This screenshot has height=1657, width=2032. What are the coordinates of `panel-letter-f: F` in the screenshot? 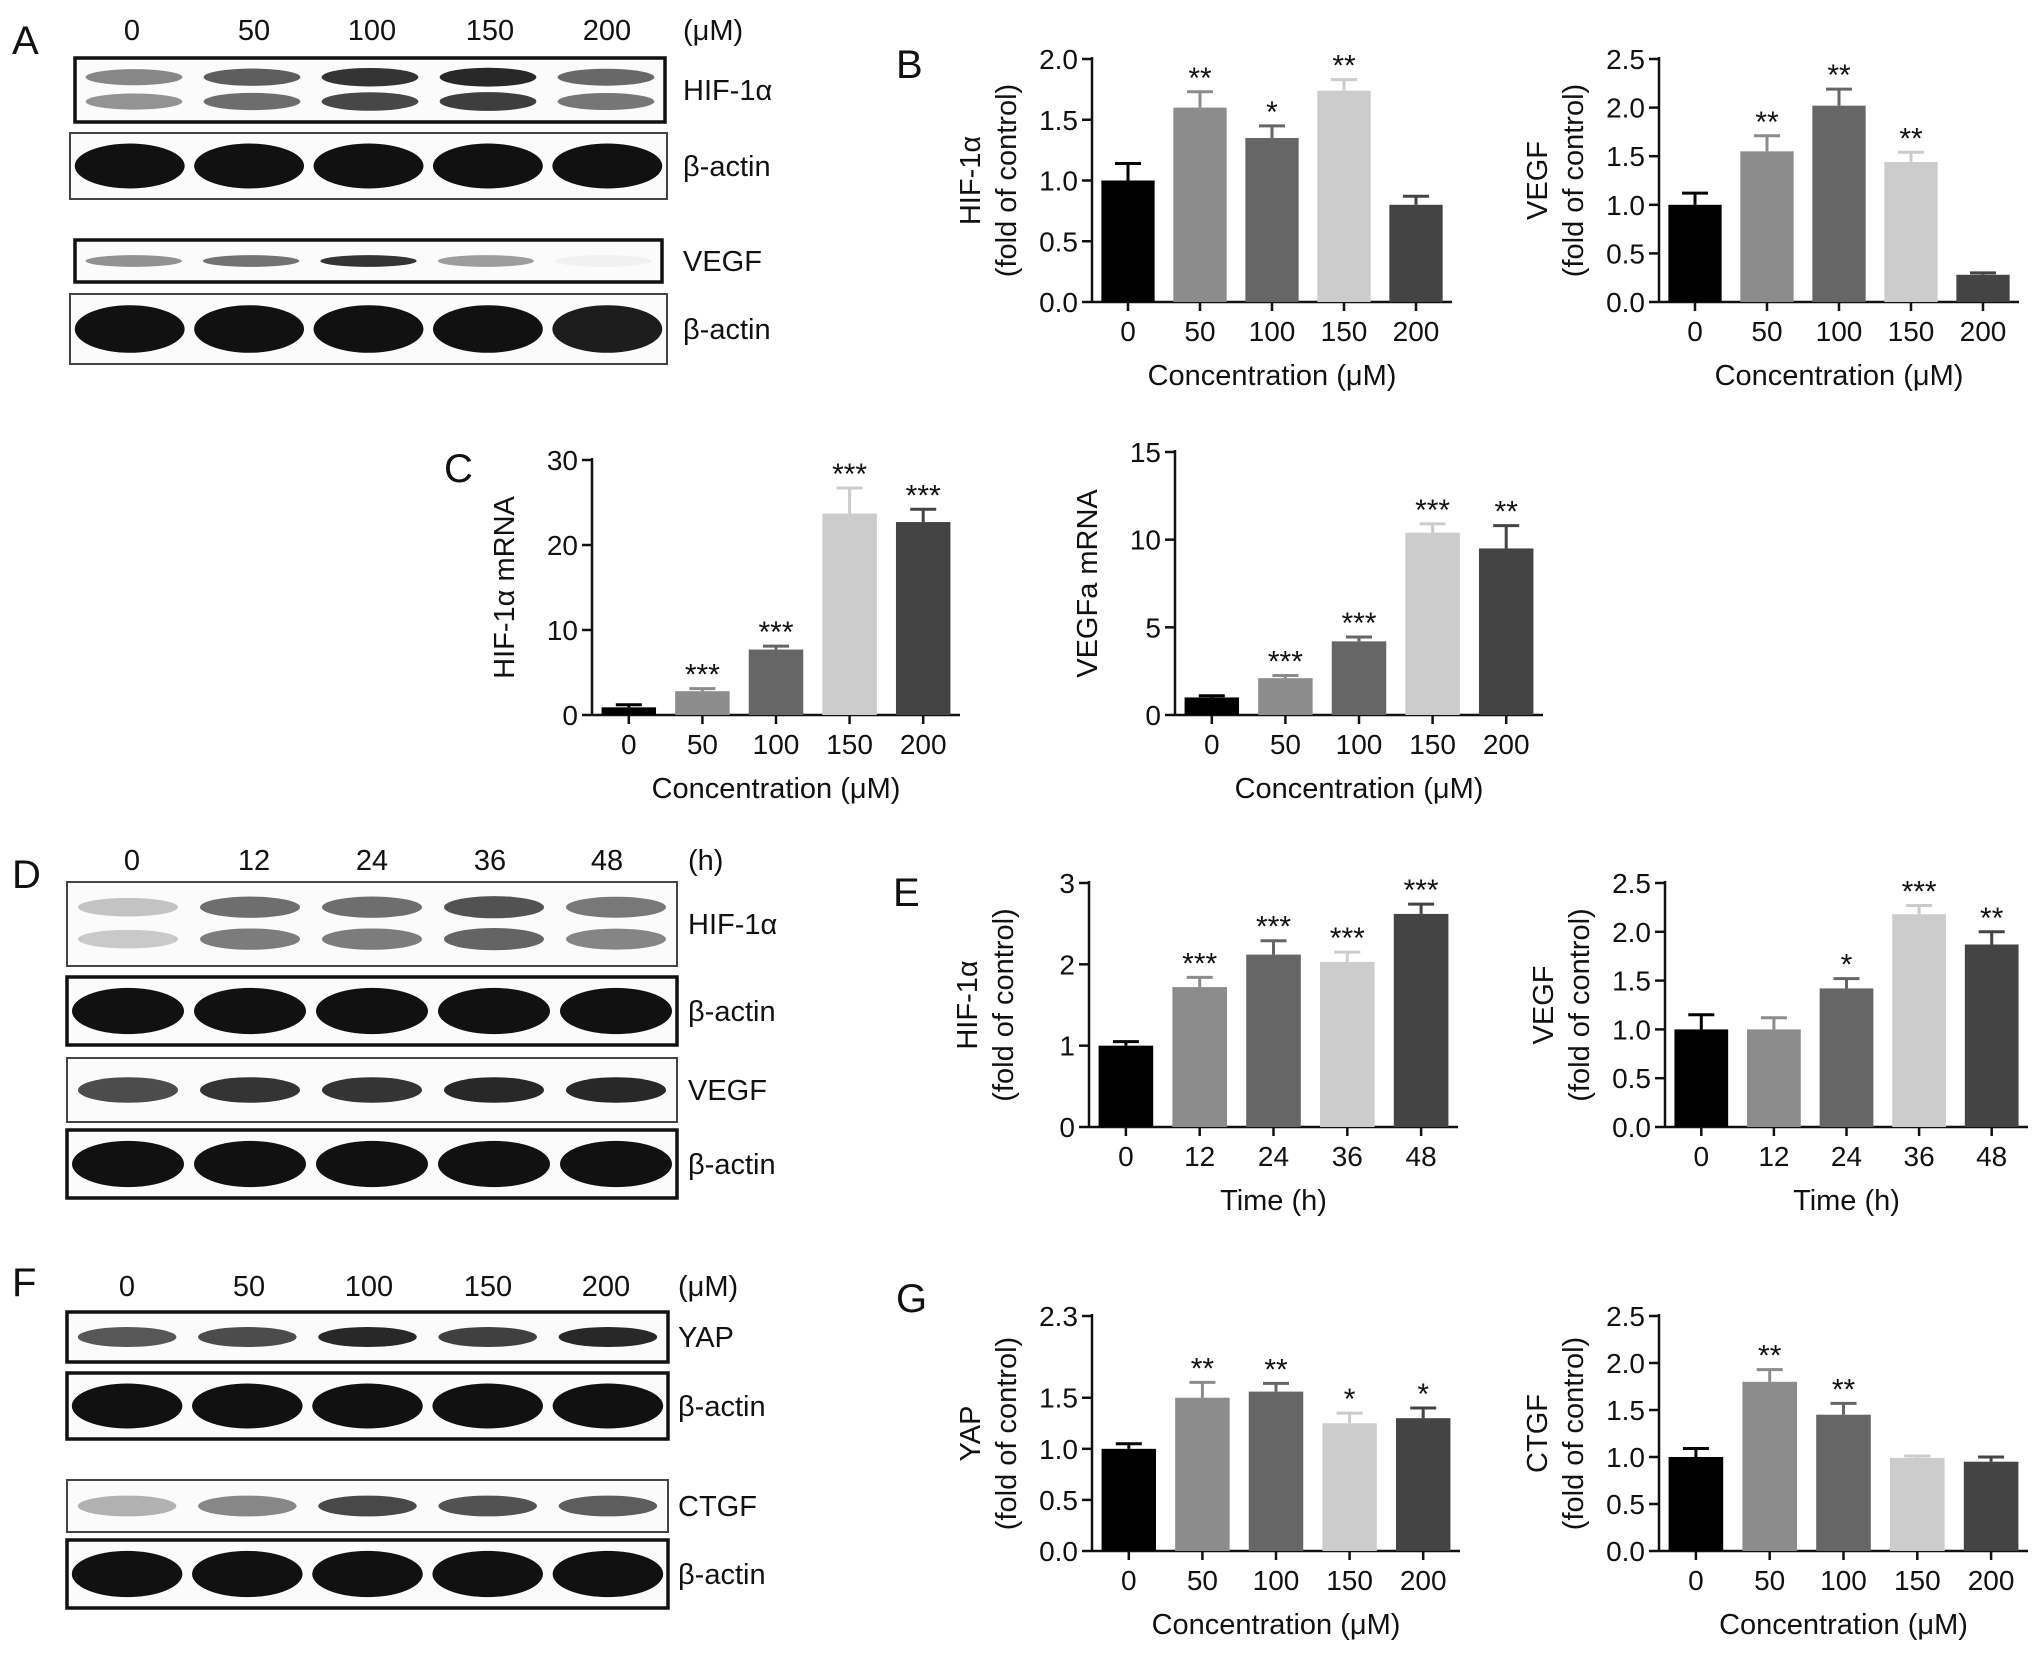 It's located at (24, 1283).